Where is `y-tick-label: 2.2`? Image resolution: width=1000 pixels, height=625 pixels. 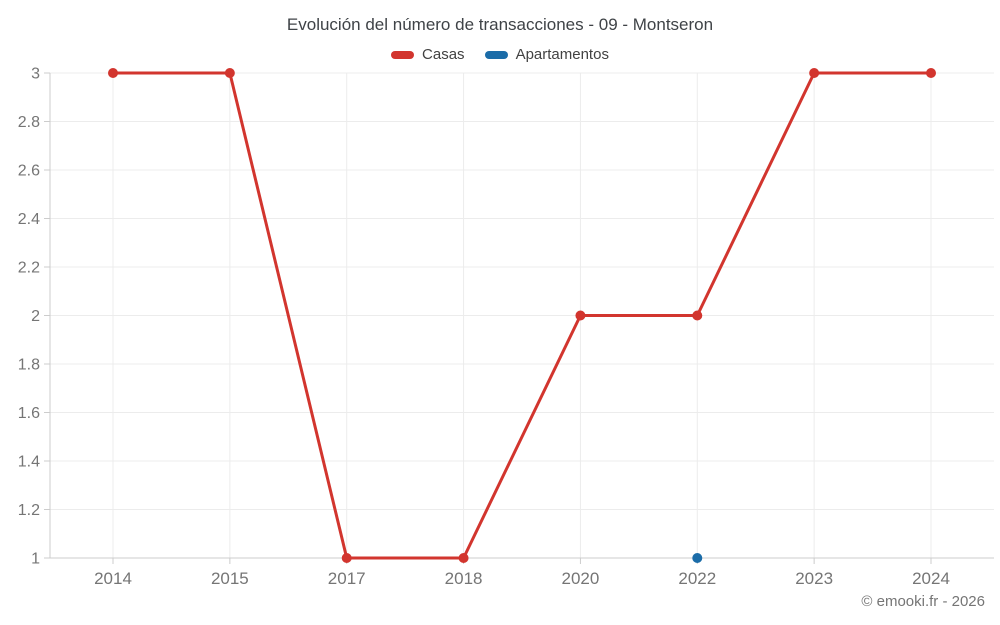
y-tick-label: 2.2 is located at coordinates (29, 268).